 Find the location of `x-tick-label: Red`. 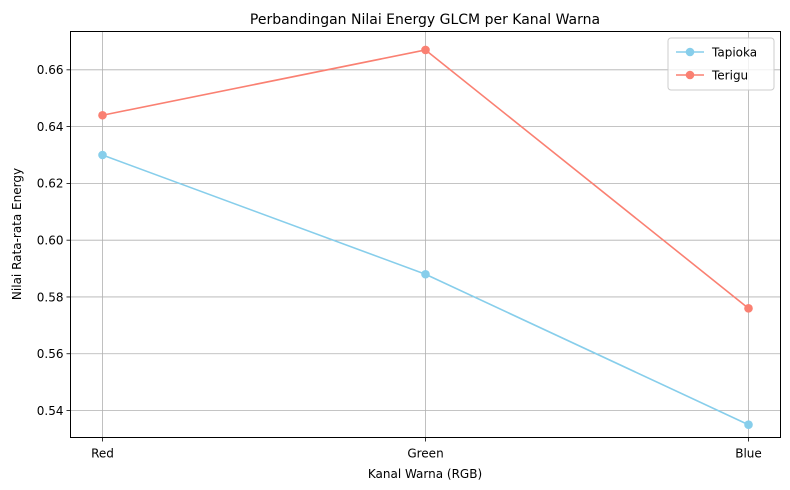

x-tick-label: Red is located at coordinates (102, 454).